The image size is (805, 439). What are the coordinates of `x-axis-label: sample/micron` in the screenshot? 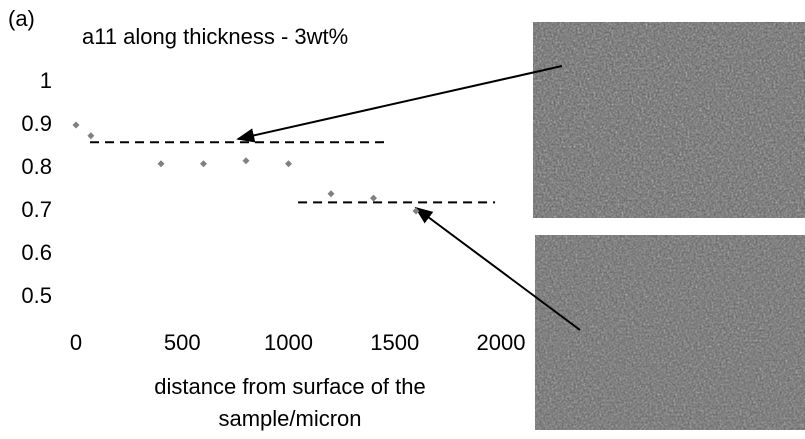 It's located at (289, 418).